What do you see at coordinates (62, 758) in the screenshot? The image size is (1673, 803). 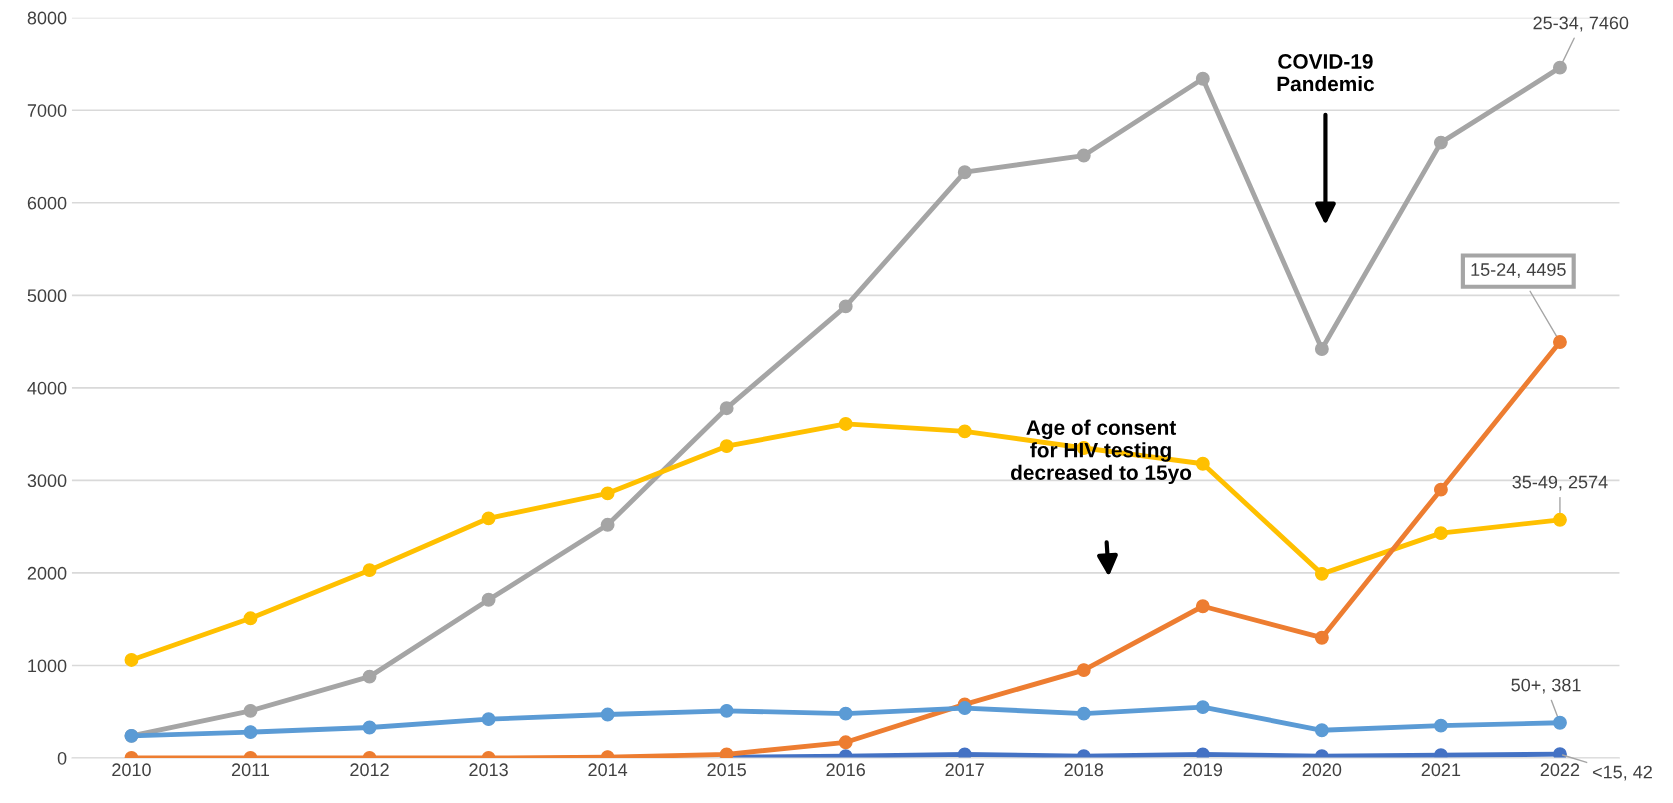 I see `y-tick-label: 0` at bounding box center [62, 758].